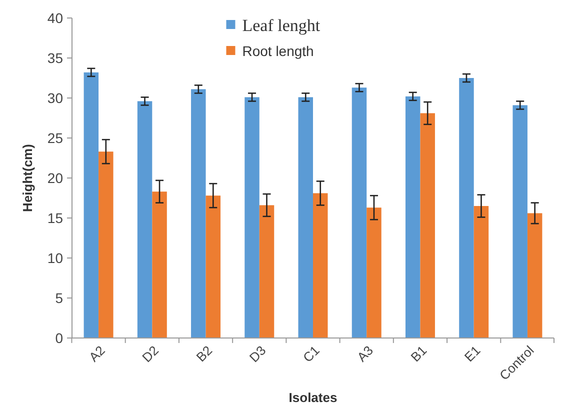 Image resolution: width=569 pixels, height=408 pixels. Describe the element at coordinates (150, 354) in the screenshot. I see `x-tick-label: D2` at that location.